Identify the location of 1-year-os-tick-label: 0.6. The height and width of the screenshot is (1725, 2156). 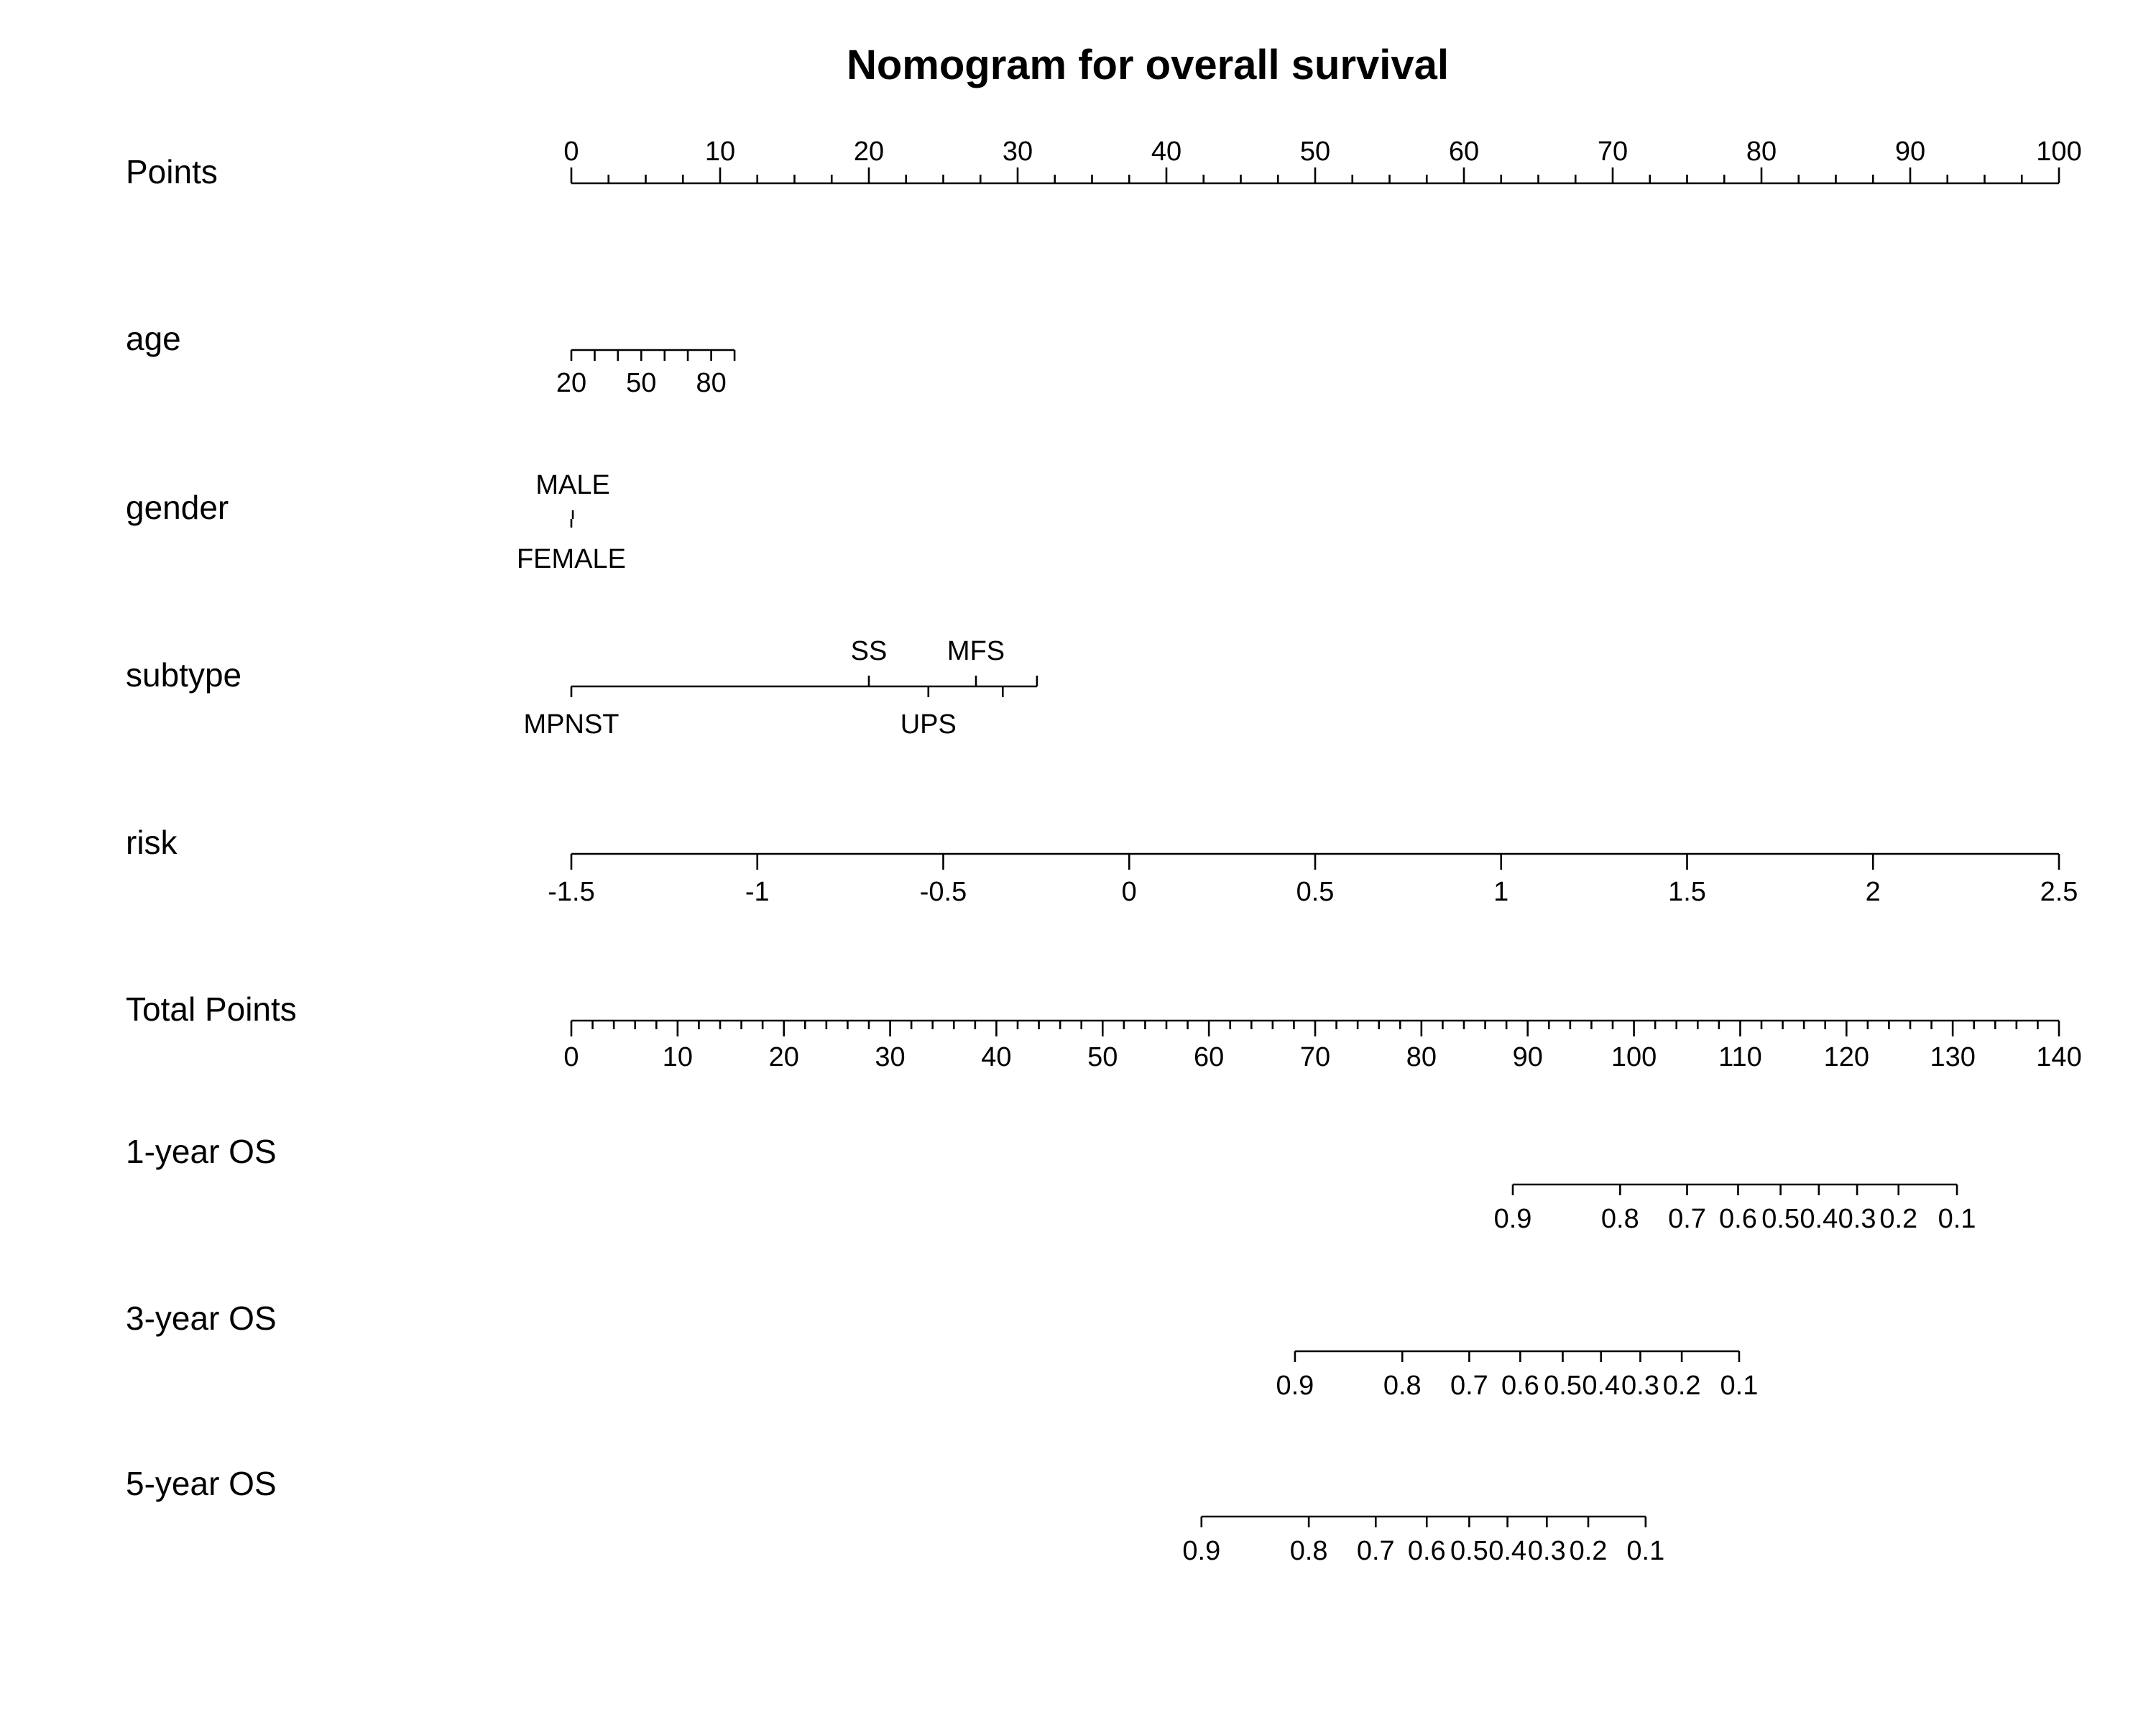
(1738, 1219).